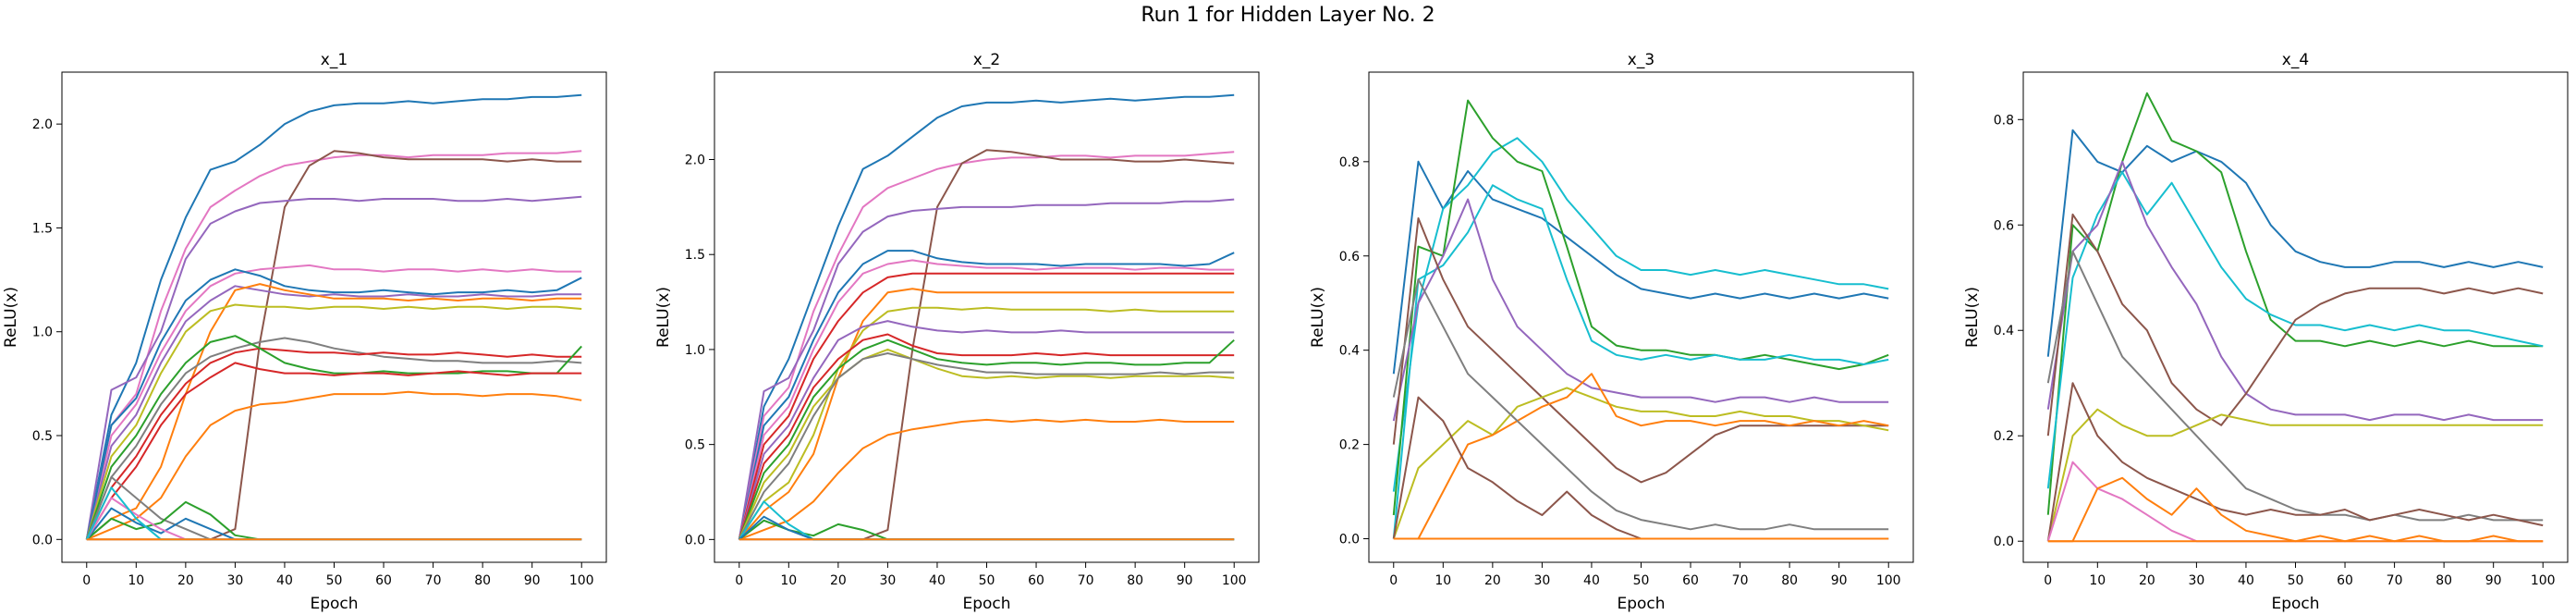 This screenshot has width=2576, height=615. What do you see at coordinates (42, 333) in the screenshot?
I see `y-tick-label: 1.0` at bounding box center [42, 333].